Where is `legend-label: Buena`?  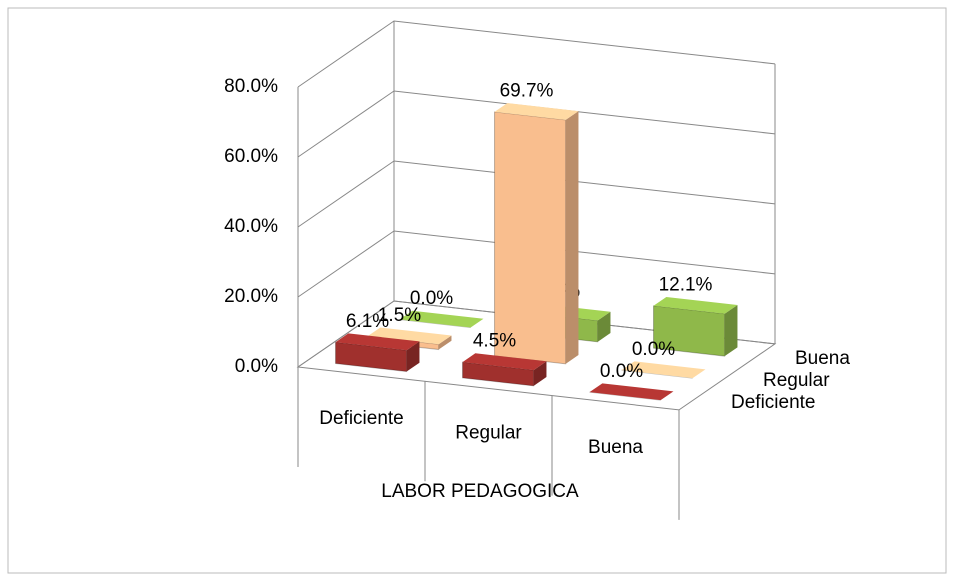 legend-label: Buena is located at coordinates (822, 358).